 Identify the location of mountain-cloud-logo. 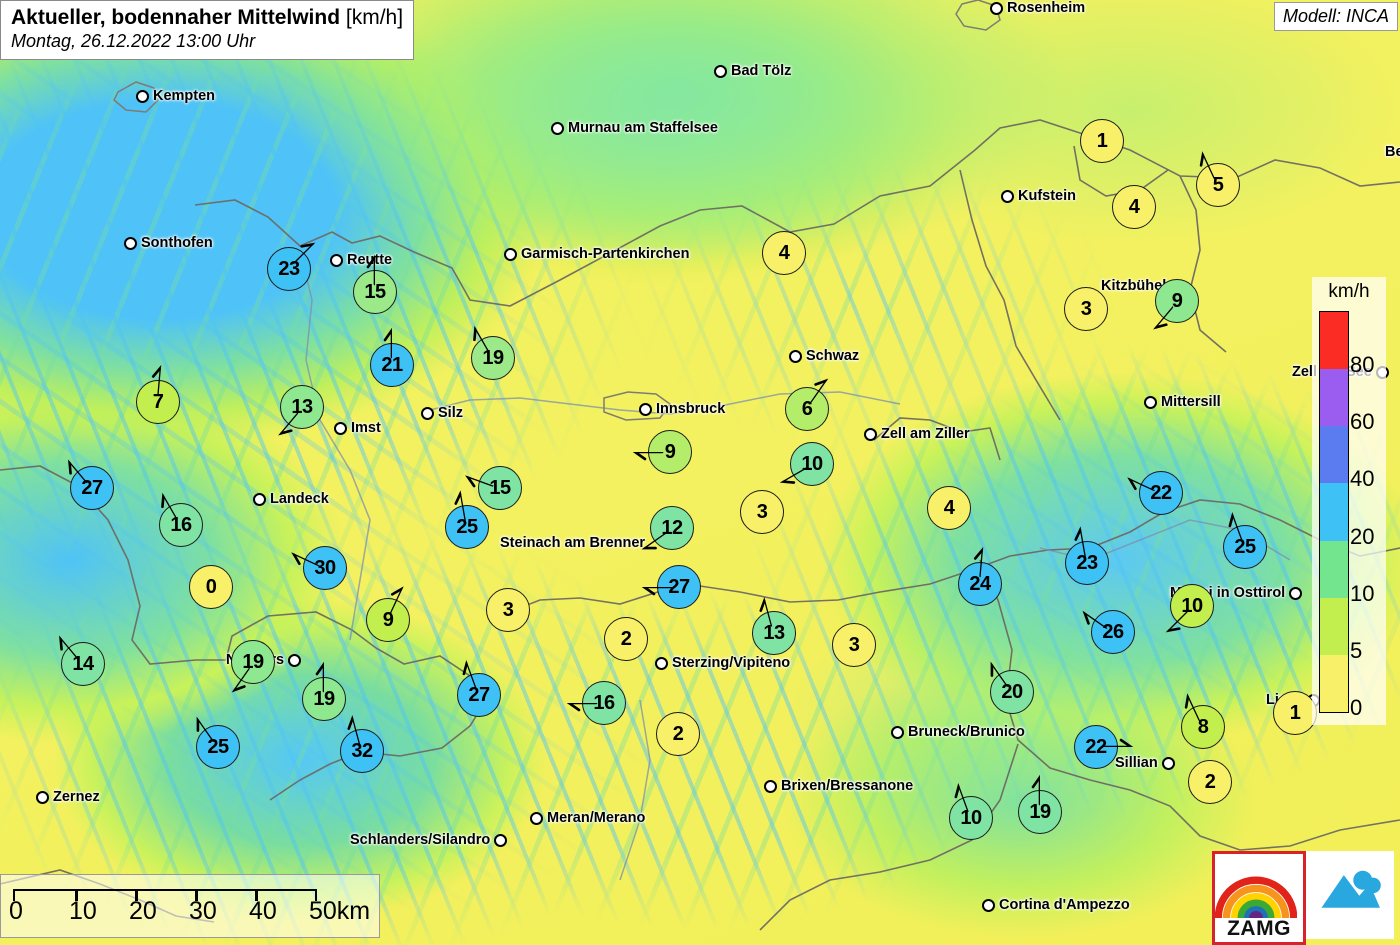
(1350, 895).